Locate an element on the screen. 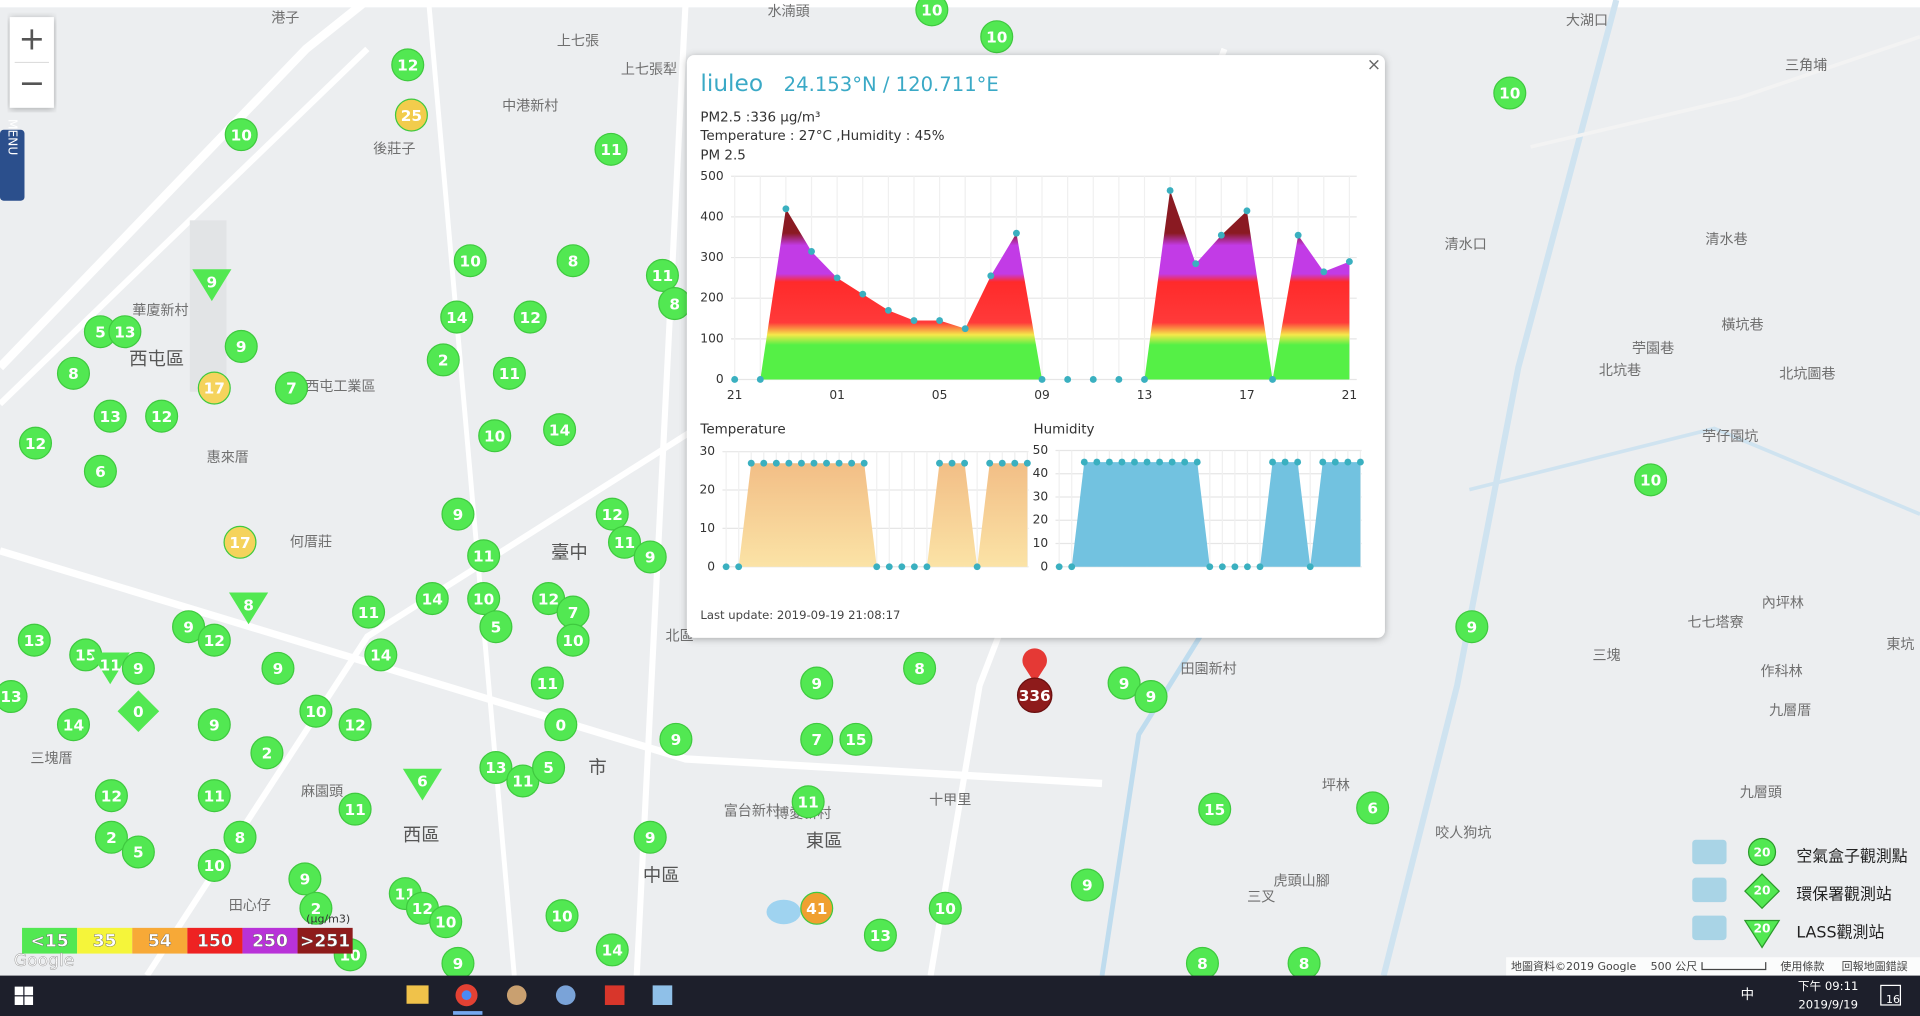 The width and height of the screenshot is (1920, 1016). pond is located at coordinates (783, 912).